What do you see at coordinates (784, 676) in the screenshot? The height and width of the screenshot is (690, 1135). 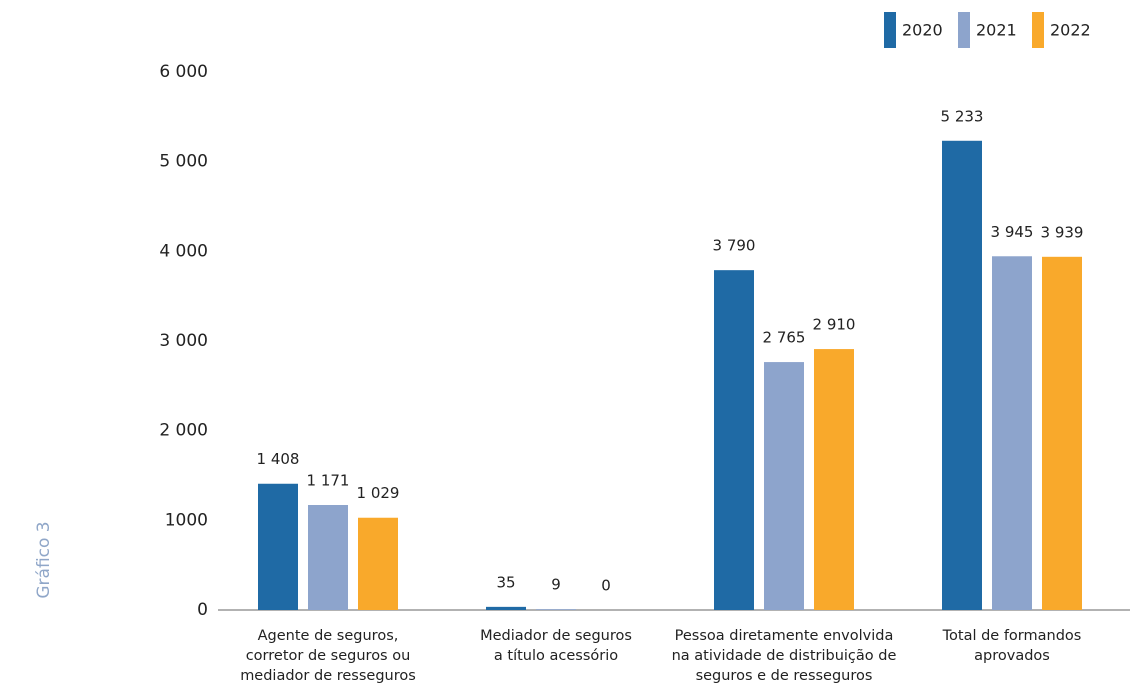 I see `x-tick-label: seguros e de resseguros` at bounding box center [784, 676].